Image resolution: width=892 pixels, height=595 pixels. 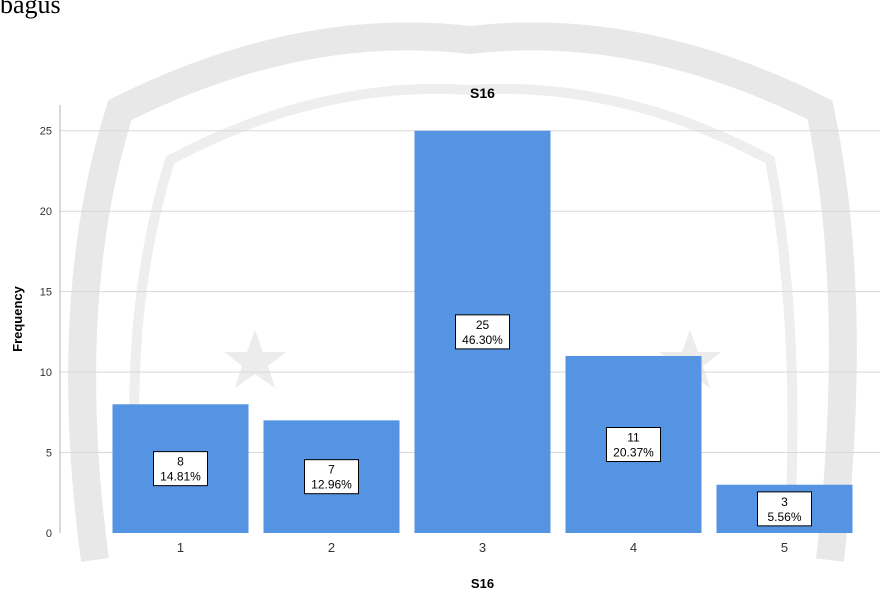 I want to click on data-label-count: 7, so click(x=331, y=470).